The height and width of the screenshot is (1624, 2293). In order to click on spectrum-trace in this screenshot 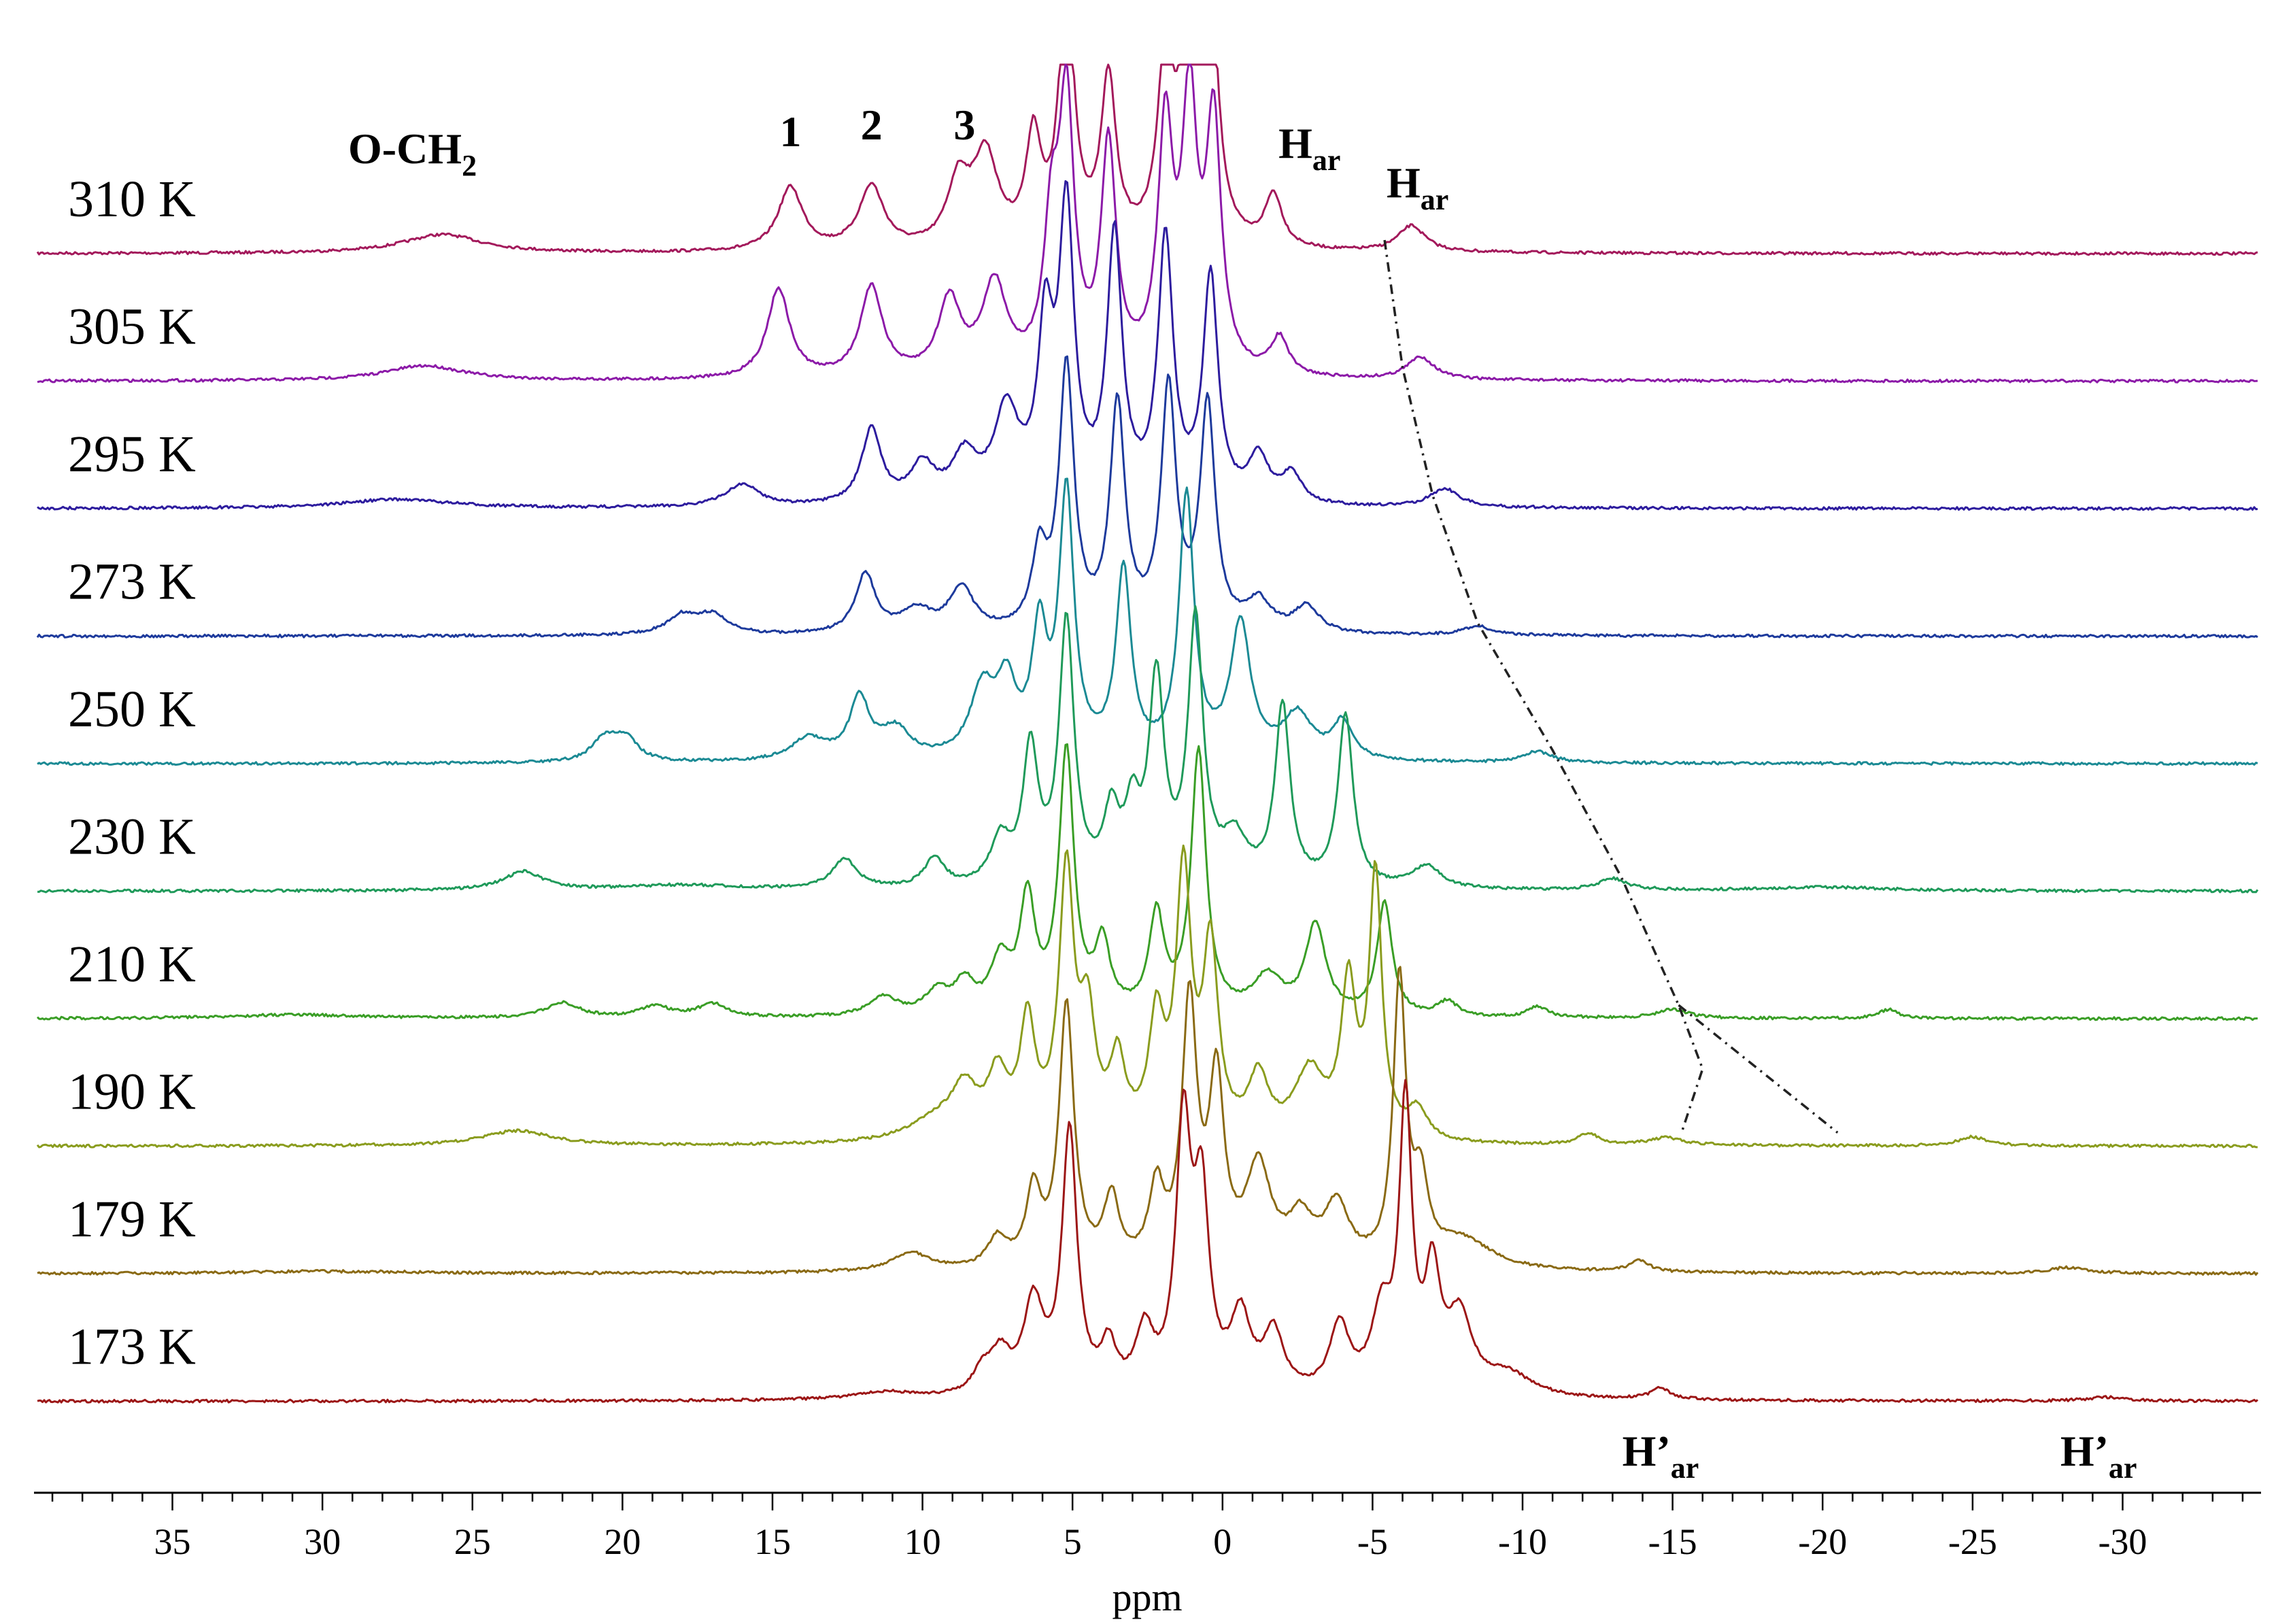, I will do `click(1147, 159)`.